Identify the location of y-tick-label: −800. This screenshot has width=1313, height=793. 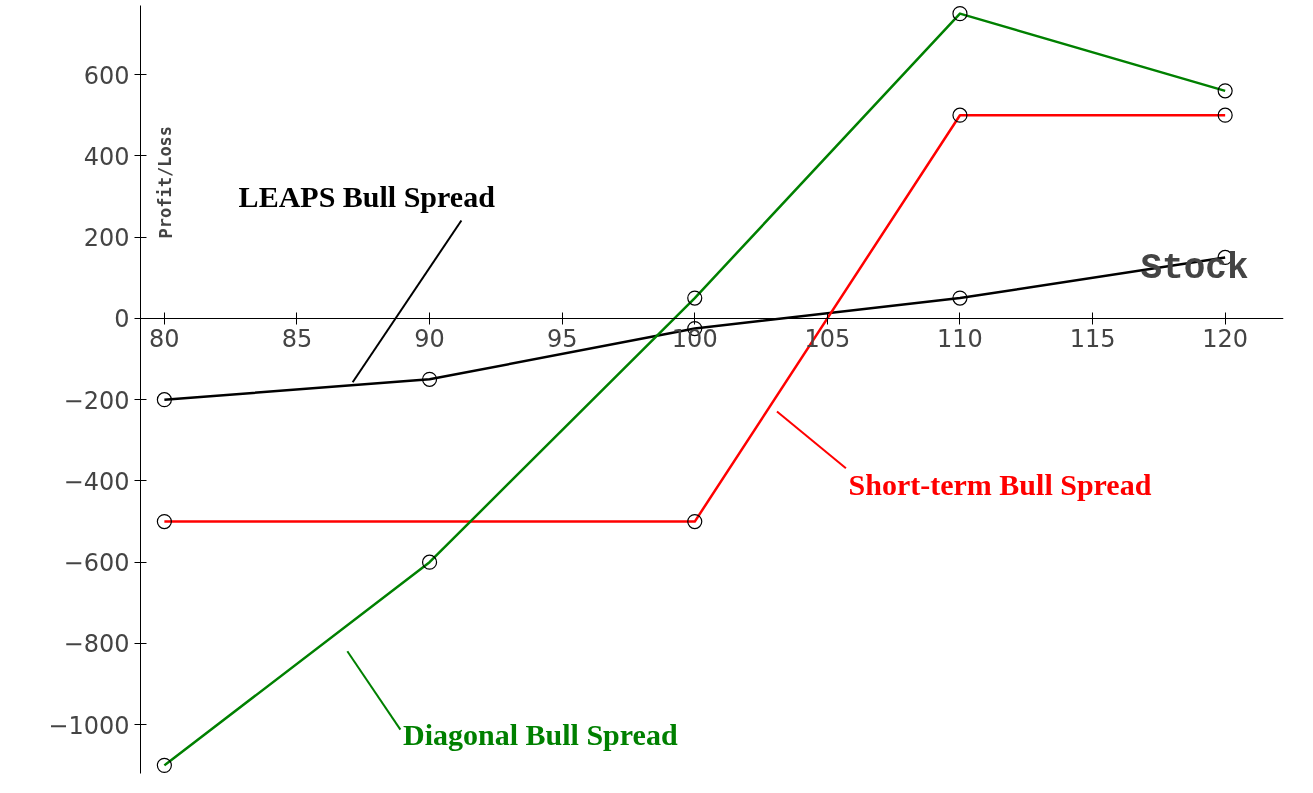
(96, 644).